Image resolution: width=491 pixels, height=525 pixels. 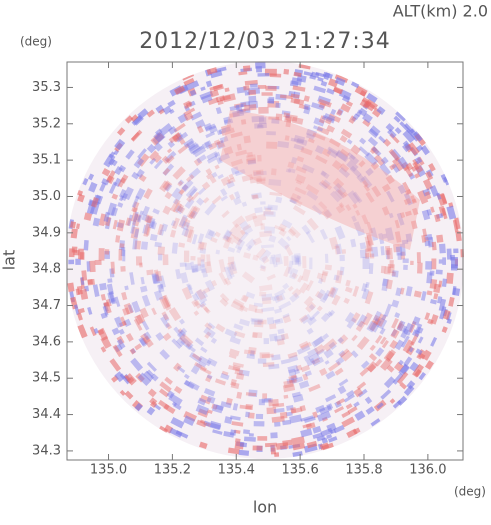 I want to click on echo-band, so click(x=320, y=180).